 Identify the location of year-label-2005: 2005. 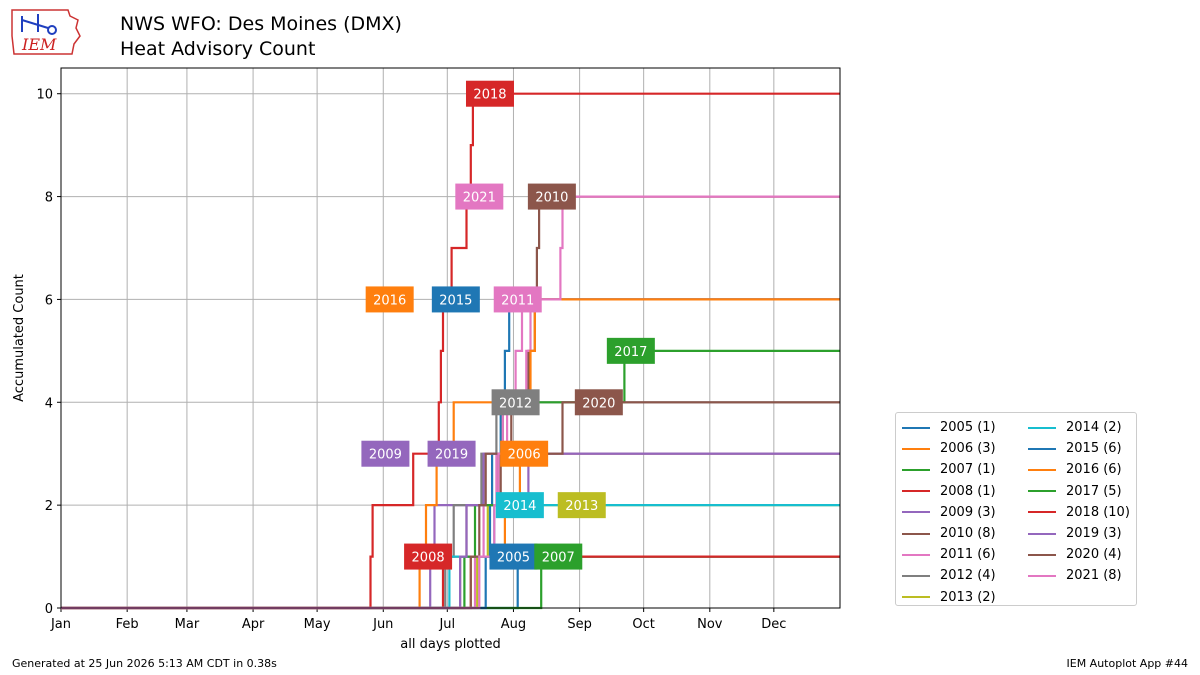
(513, 558).